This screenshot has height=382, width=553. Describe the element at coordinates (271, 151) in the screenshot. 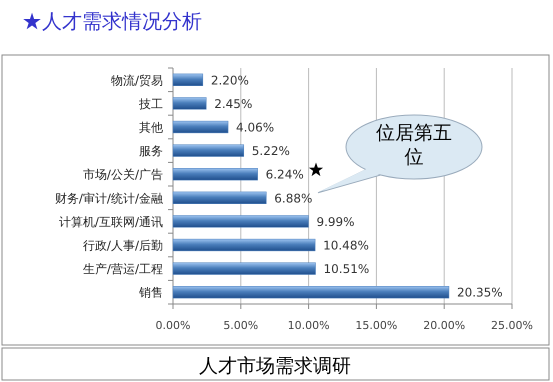

I see `data-label: 5.22%` at that location.